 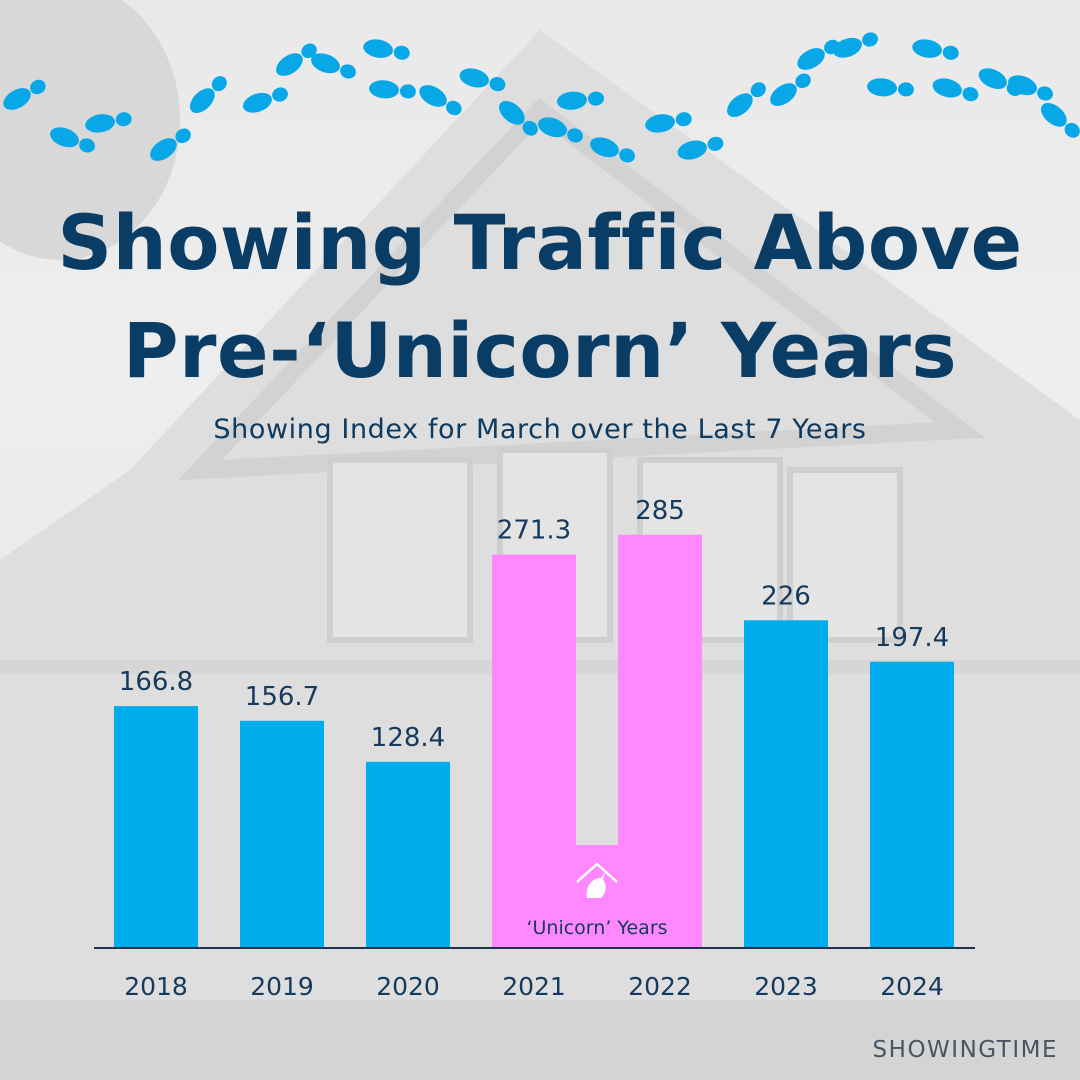 I want to click on value-label-2018: 166.8, so click(x=156, y=682).